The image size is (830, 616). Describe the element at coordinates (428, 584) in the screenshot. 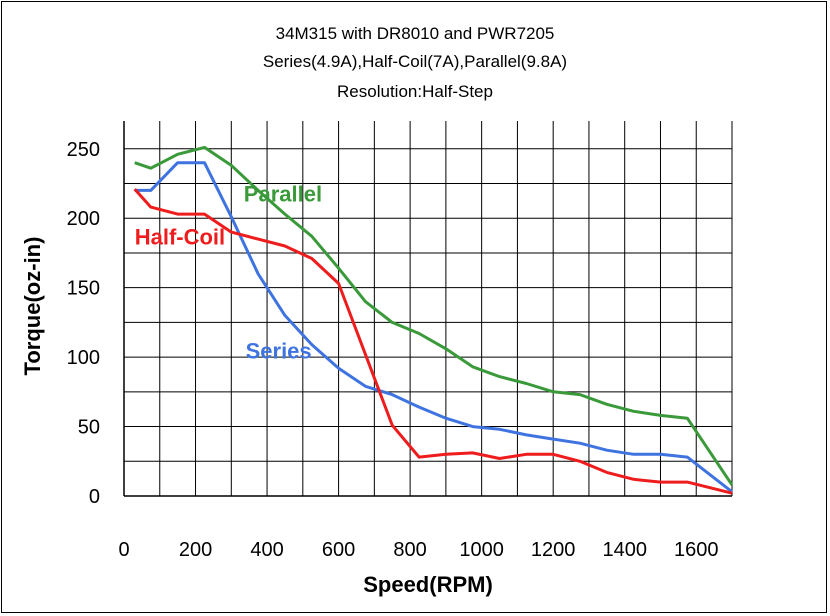

I see `x-axis-label: Speed(RPM)` at that location.